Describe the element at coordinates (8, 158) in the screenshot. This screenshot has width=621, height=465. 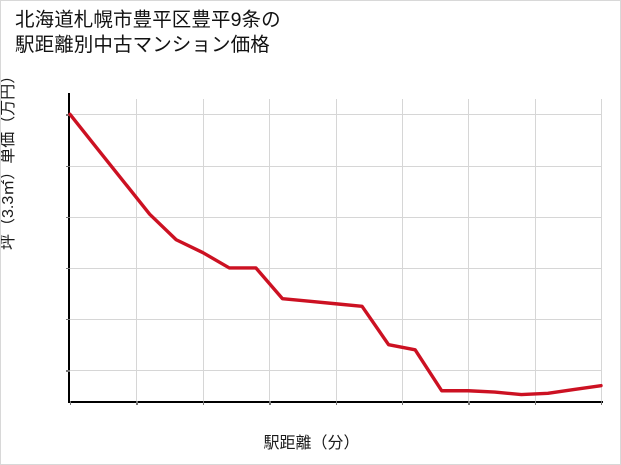
I see `y-axis-label: 坪（3.3㎡）単価（万円）` at that location.